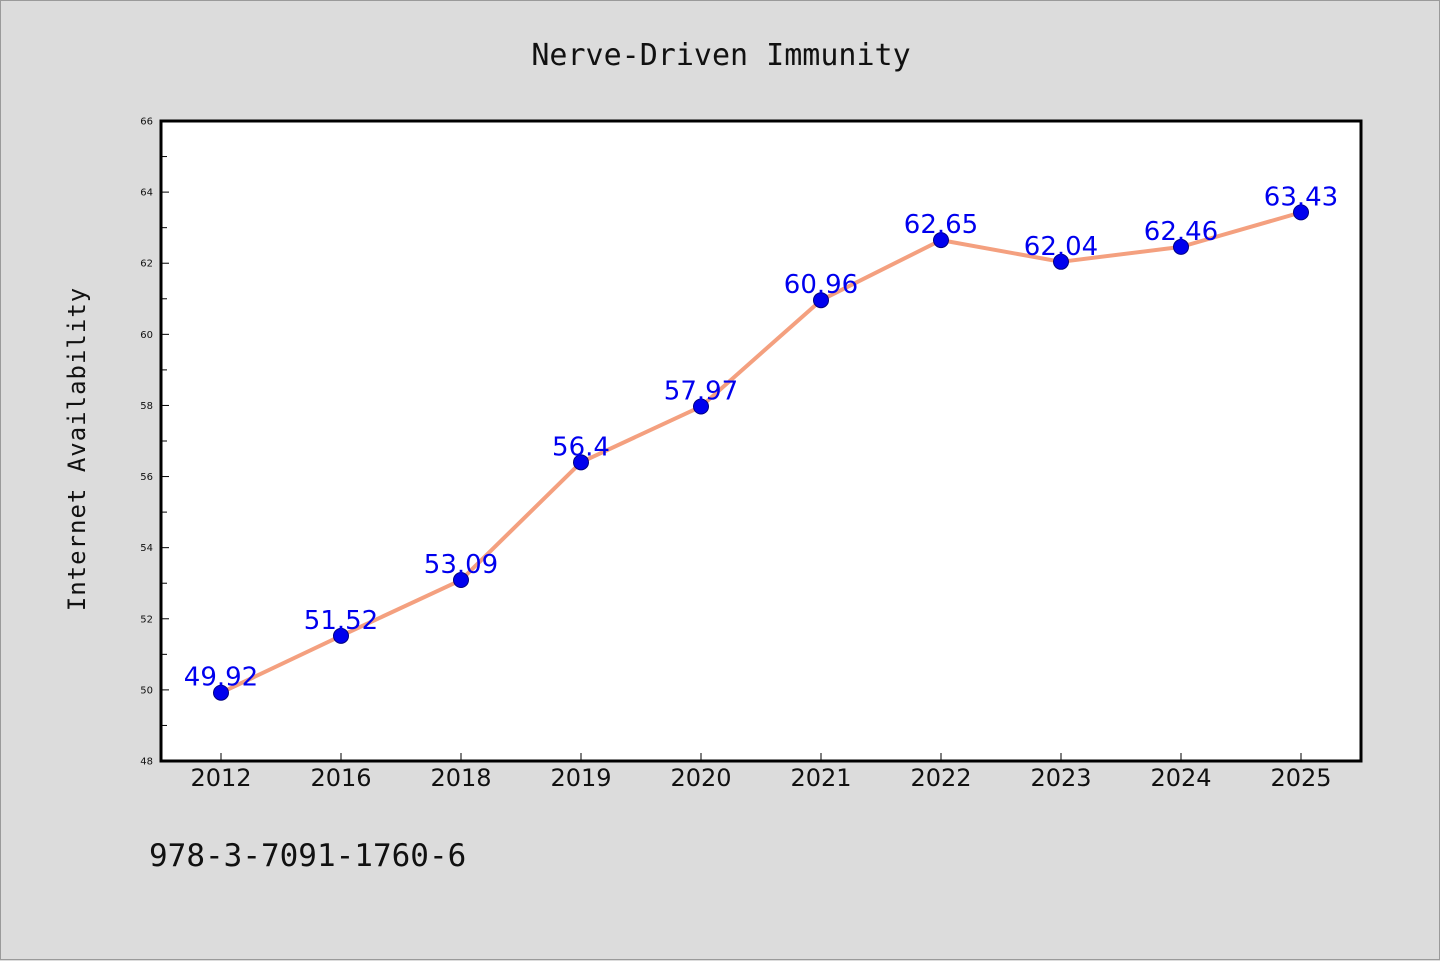 Image resolution: width=1440 pixels, height=961 pixels. What do you see at coordinates (146, 619) in the screenshot?
I see `y-tick-label: 52` at bounding box center [146, 619].